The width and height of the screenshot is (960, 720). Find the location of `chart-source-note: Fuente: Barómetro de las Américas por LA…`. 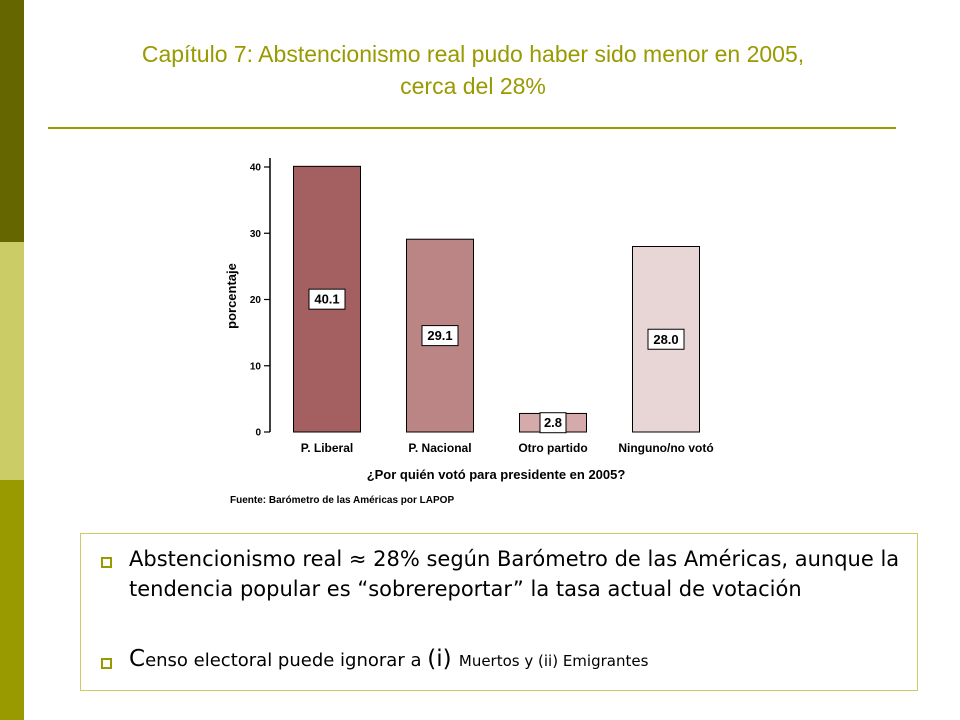

chart-source-note: Fuente: Barómetro de las Américas por LA… is located at coordinates (342, 500).